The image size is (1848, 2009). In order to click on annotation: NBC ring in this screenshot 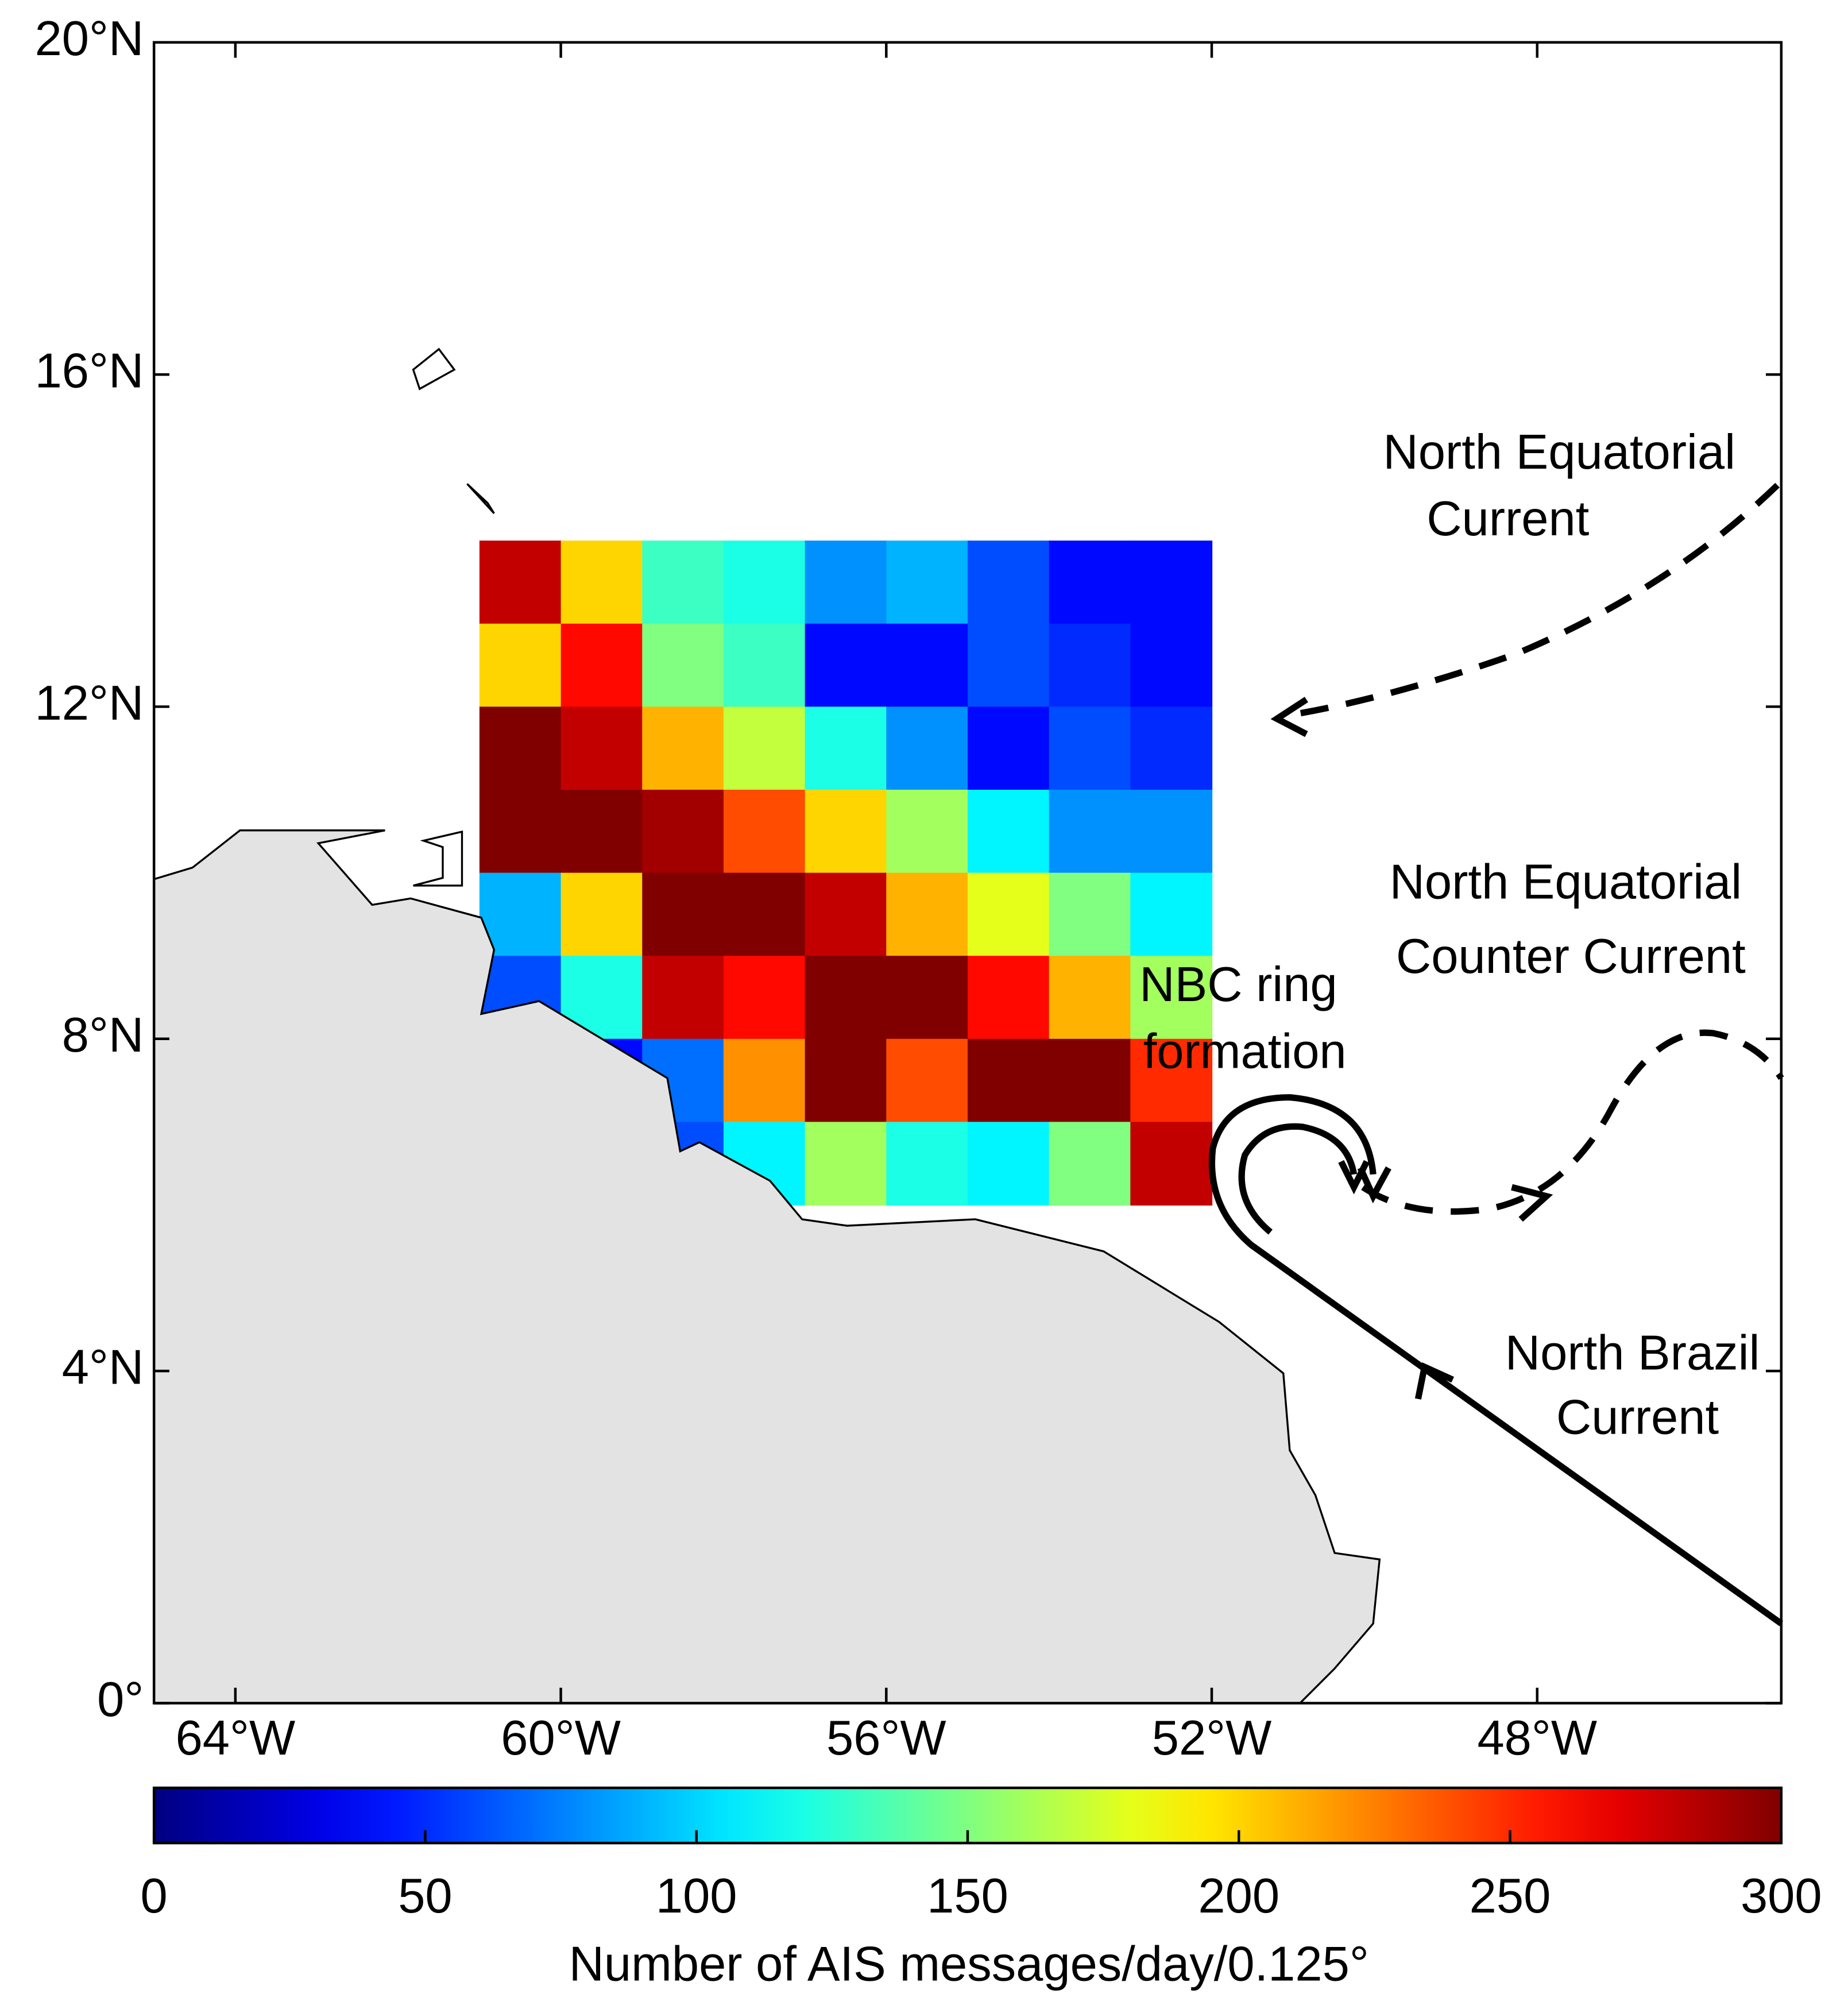, I will do `click(1238, 984)`.